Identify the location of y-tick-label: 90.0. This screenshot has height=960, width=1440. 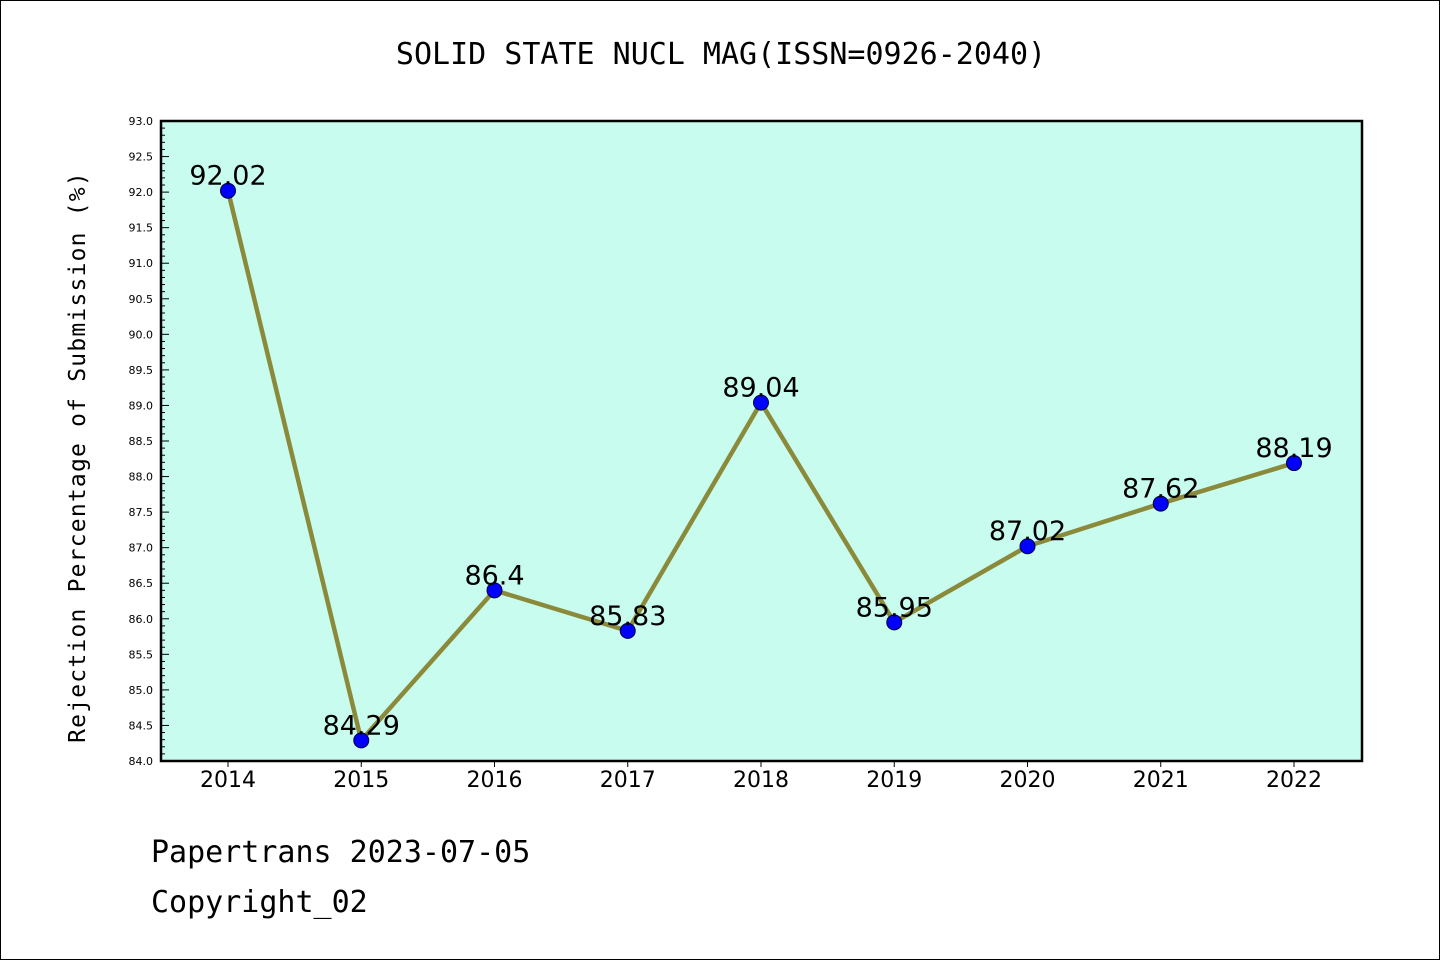
(141, 334).